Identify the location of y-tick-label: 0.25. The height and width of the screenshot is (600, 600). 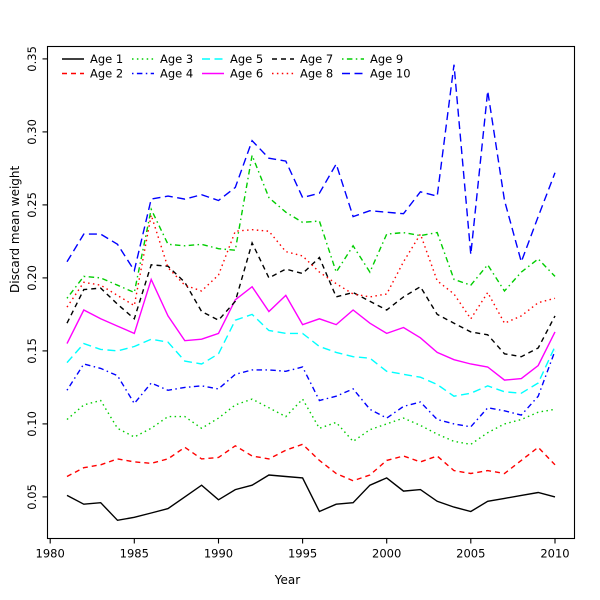
(32, 205).